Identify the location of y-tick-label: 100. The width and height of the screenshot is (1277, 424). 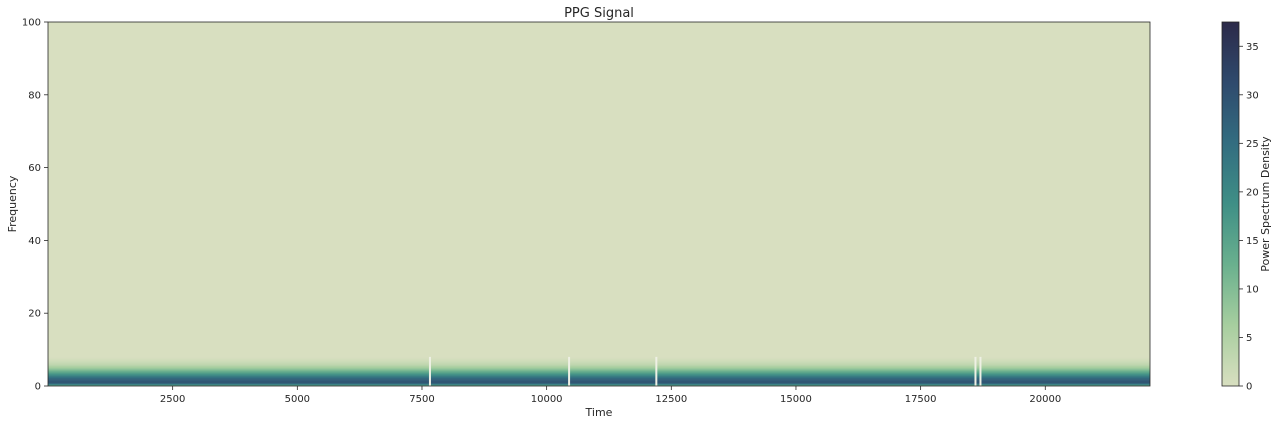
(31, 23).